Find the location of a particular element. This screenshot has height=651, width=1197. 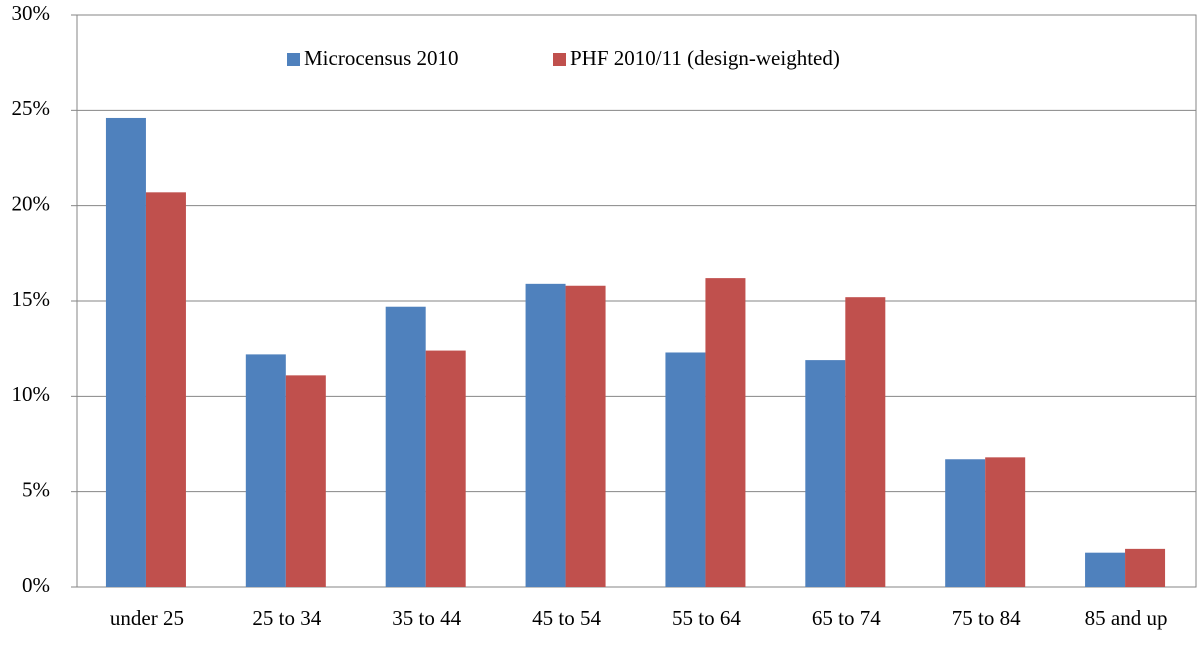

x-tick-label: 55 to 64 is located at coordinates (706, 618).